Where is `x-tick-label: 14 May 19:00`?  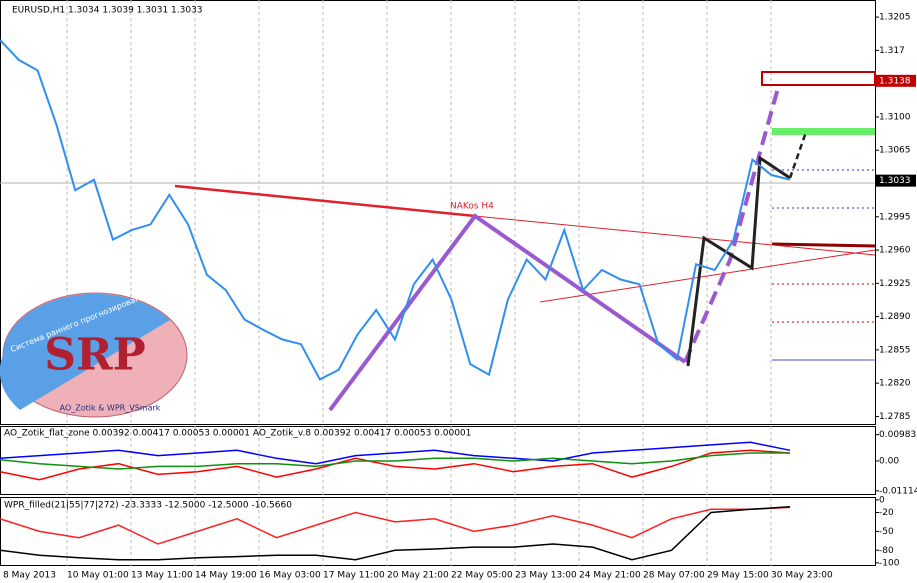
x-tick-label: 14 May 19:00 is located at coordinates (226, 576).